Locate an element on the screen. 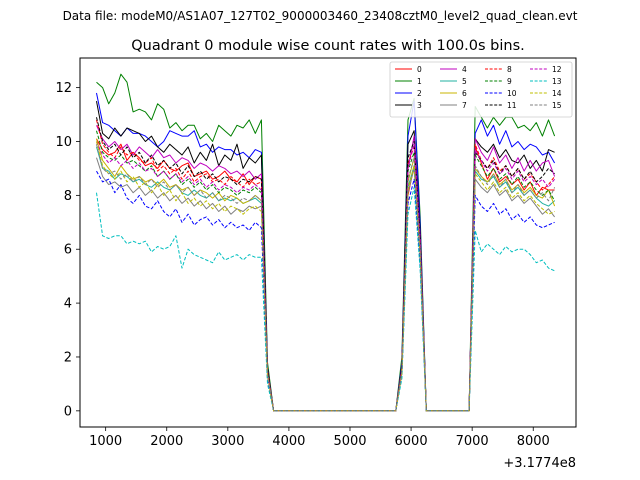  legend-label-2: 2 is located at coordinates (419, 93).